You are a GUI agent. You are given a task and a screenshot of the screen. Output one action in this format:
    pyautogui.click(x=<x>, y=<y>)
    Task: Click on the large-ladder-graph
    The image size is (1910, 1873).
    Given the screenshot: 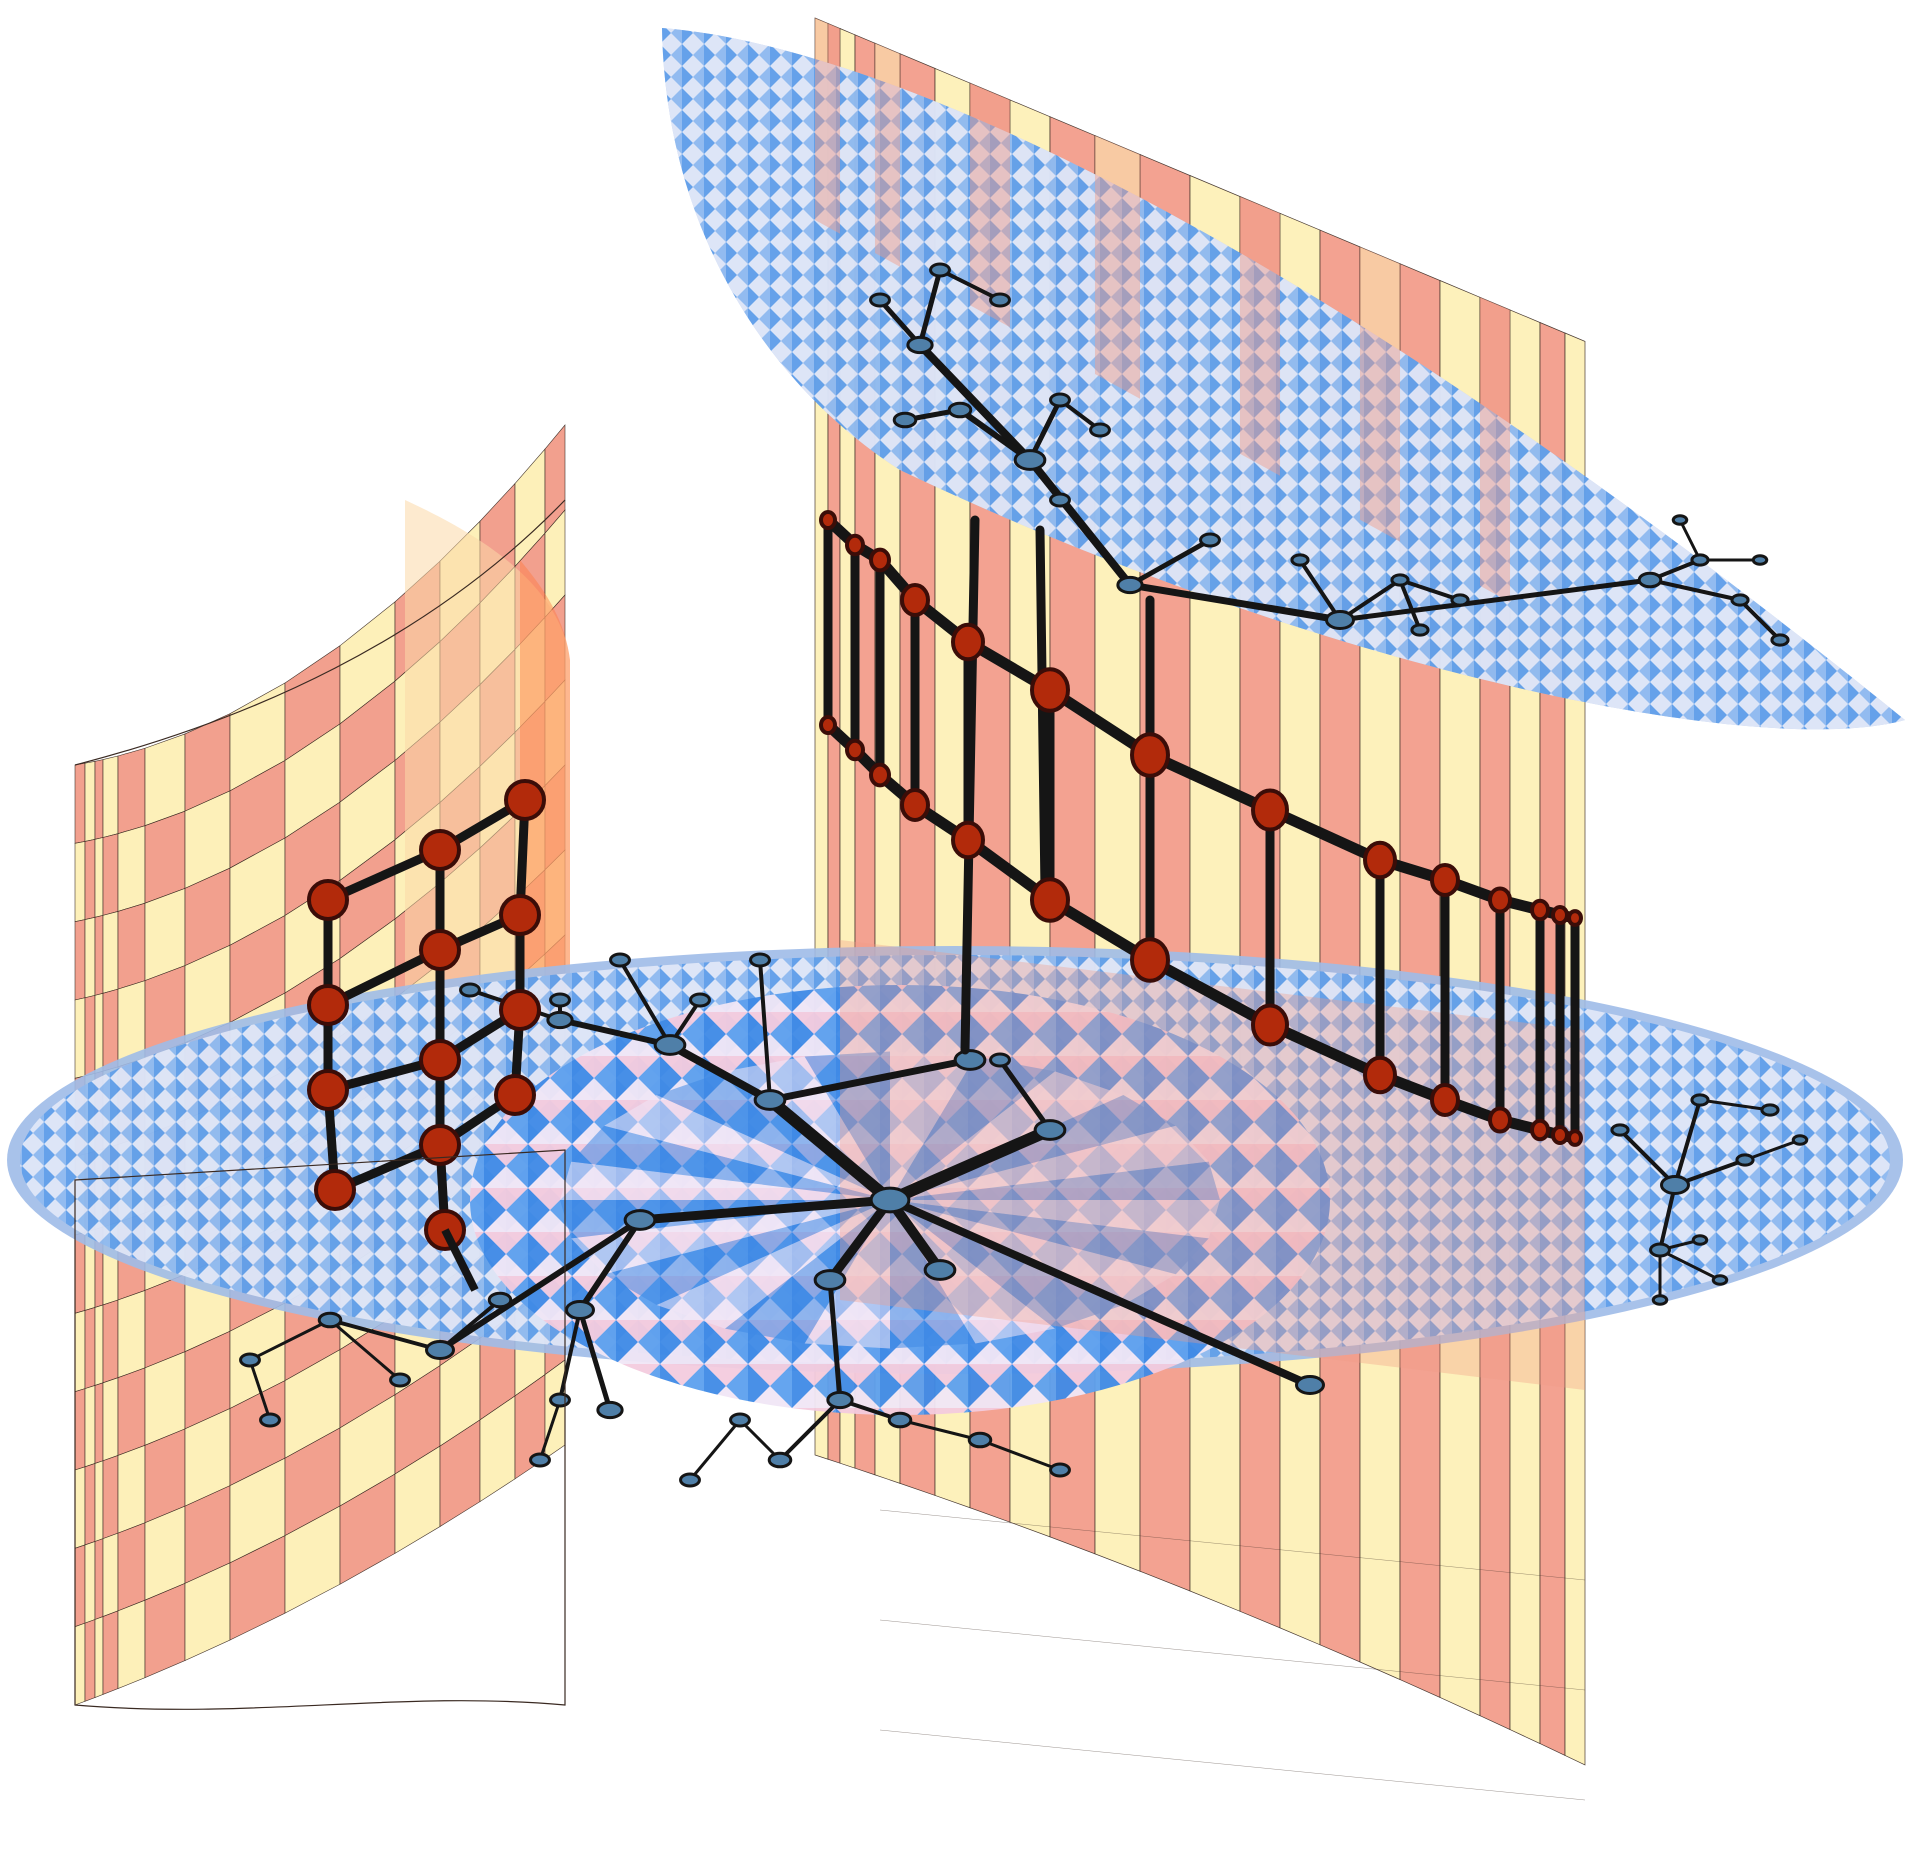 What is the action you would take?
    pyautogui.click(x=1201, y=828)
    